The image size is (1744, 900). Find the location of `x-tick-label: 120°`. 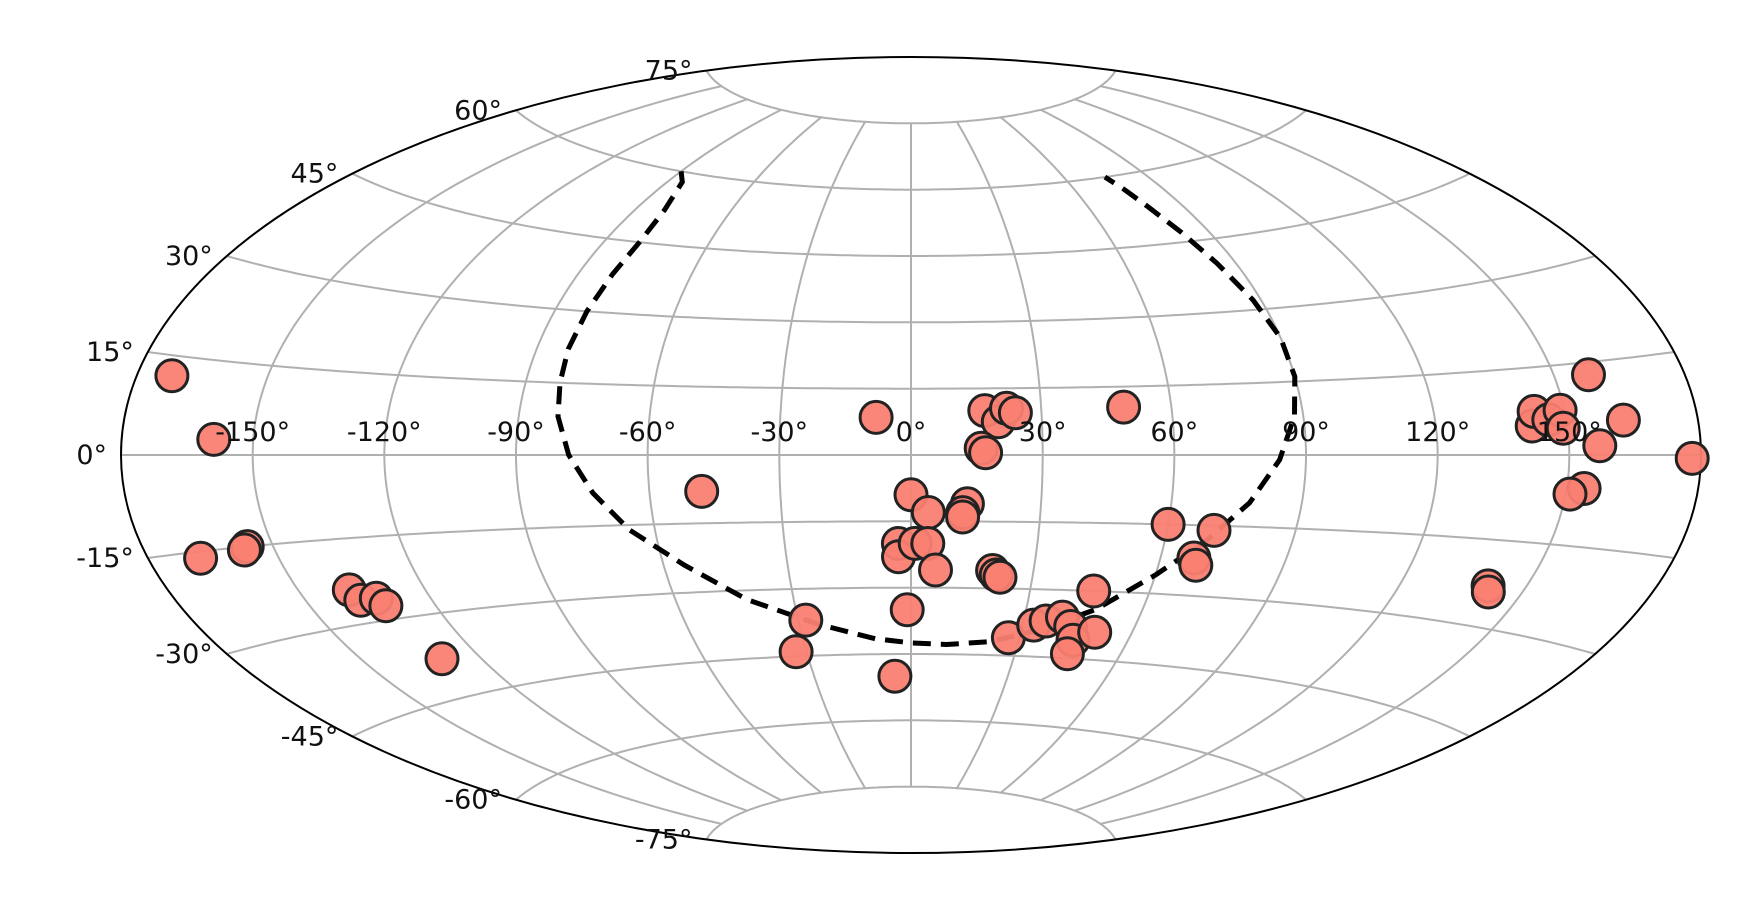

x-tick-label: 120° is located at coordinates (1437, 432).